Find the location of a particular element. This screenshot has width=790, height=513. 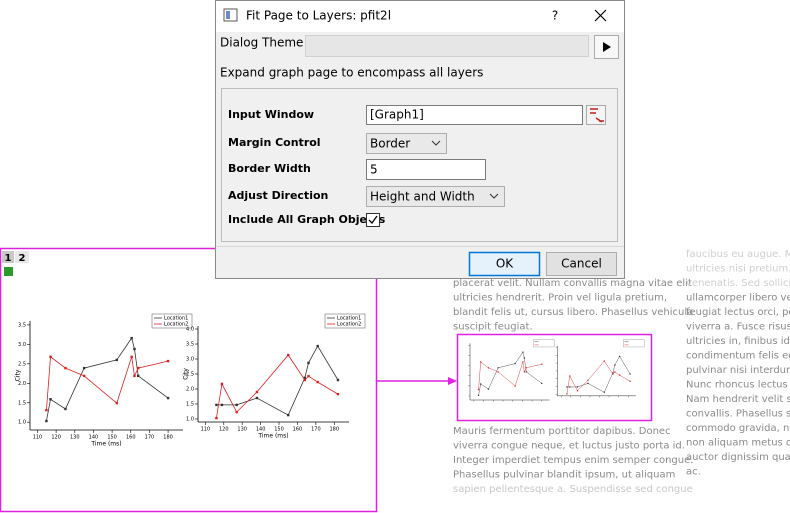

checkmark is located at coordinates (373, 220).